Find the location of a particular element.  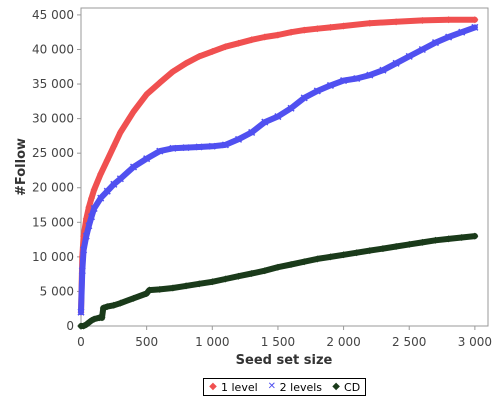

x-axis: 0 500 1 000 1 500 2 000 2 500 3 000 is located at coordinates (284, 337).